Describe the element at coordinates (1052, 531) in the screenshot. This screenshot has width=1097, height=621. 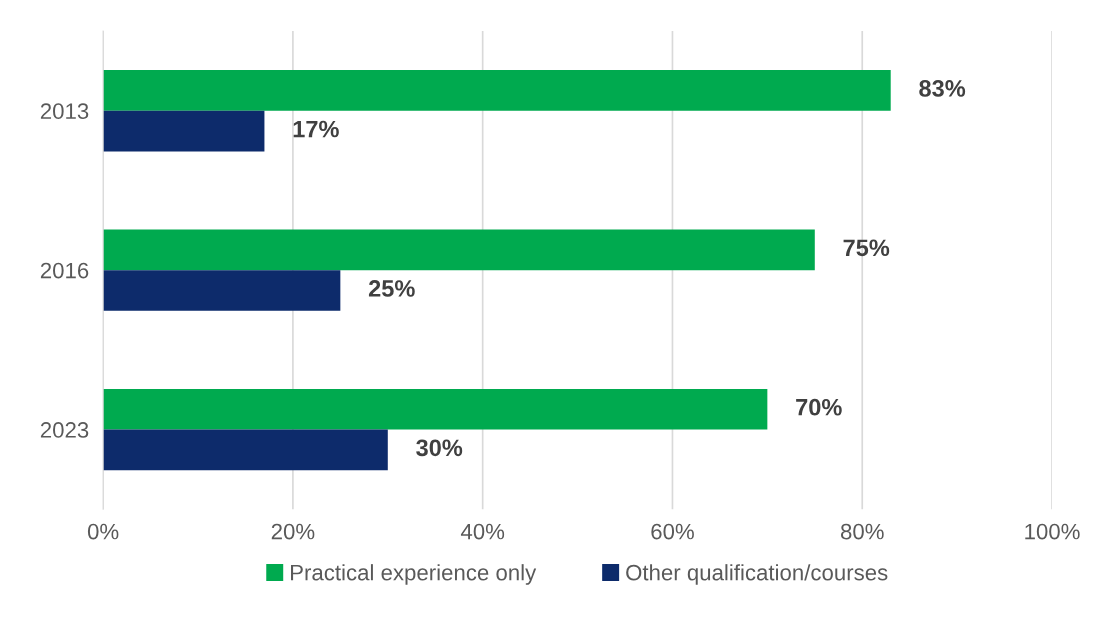
I see `x-tick-label: 100%` at that location.